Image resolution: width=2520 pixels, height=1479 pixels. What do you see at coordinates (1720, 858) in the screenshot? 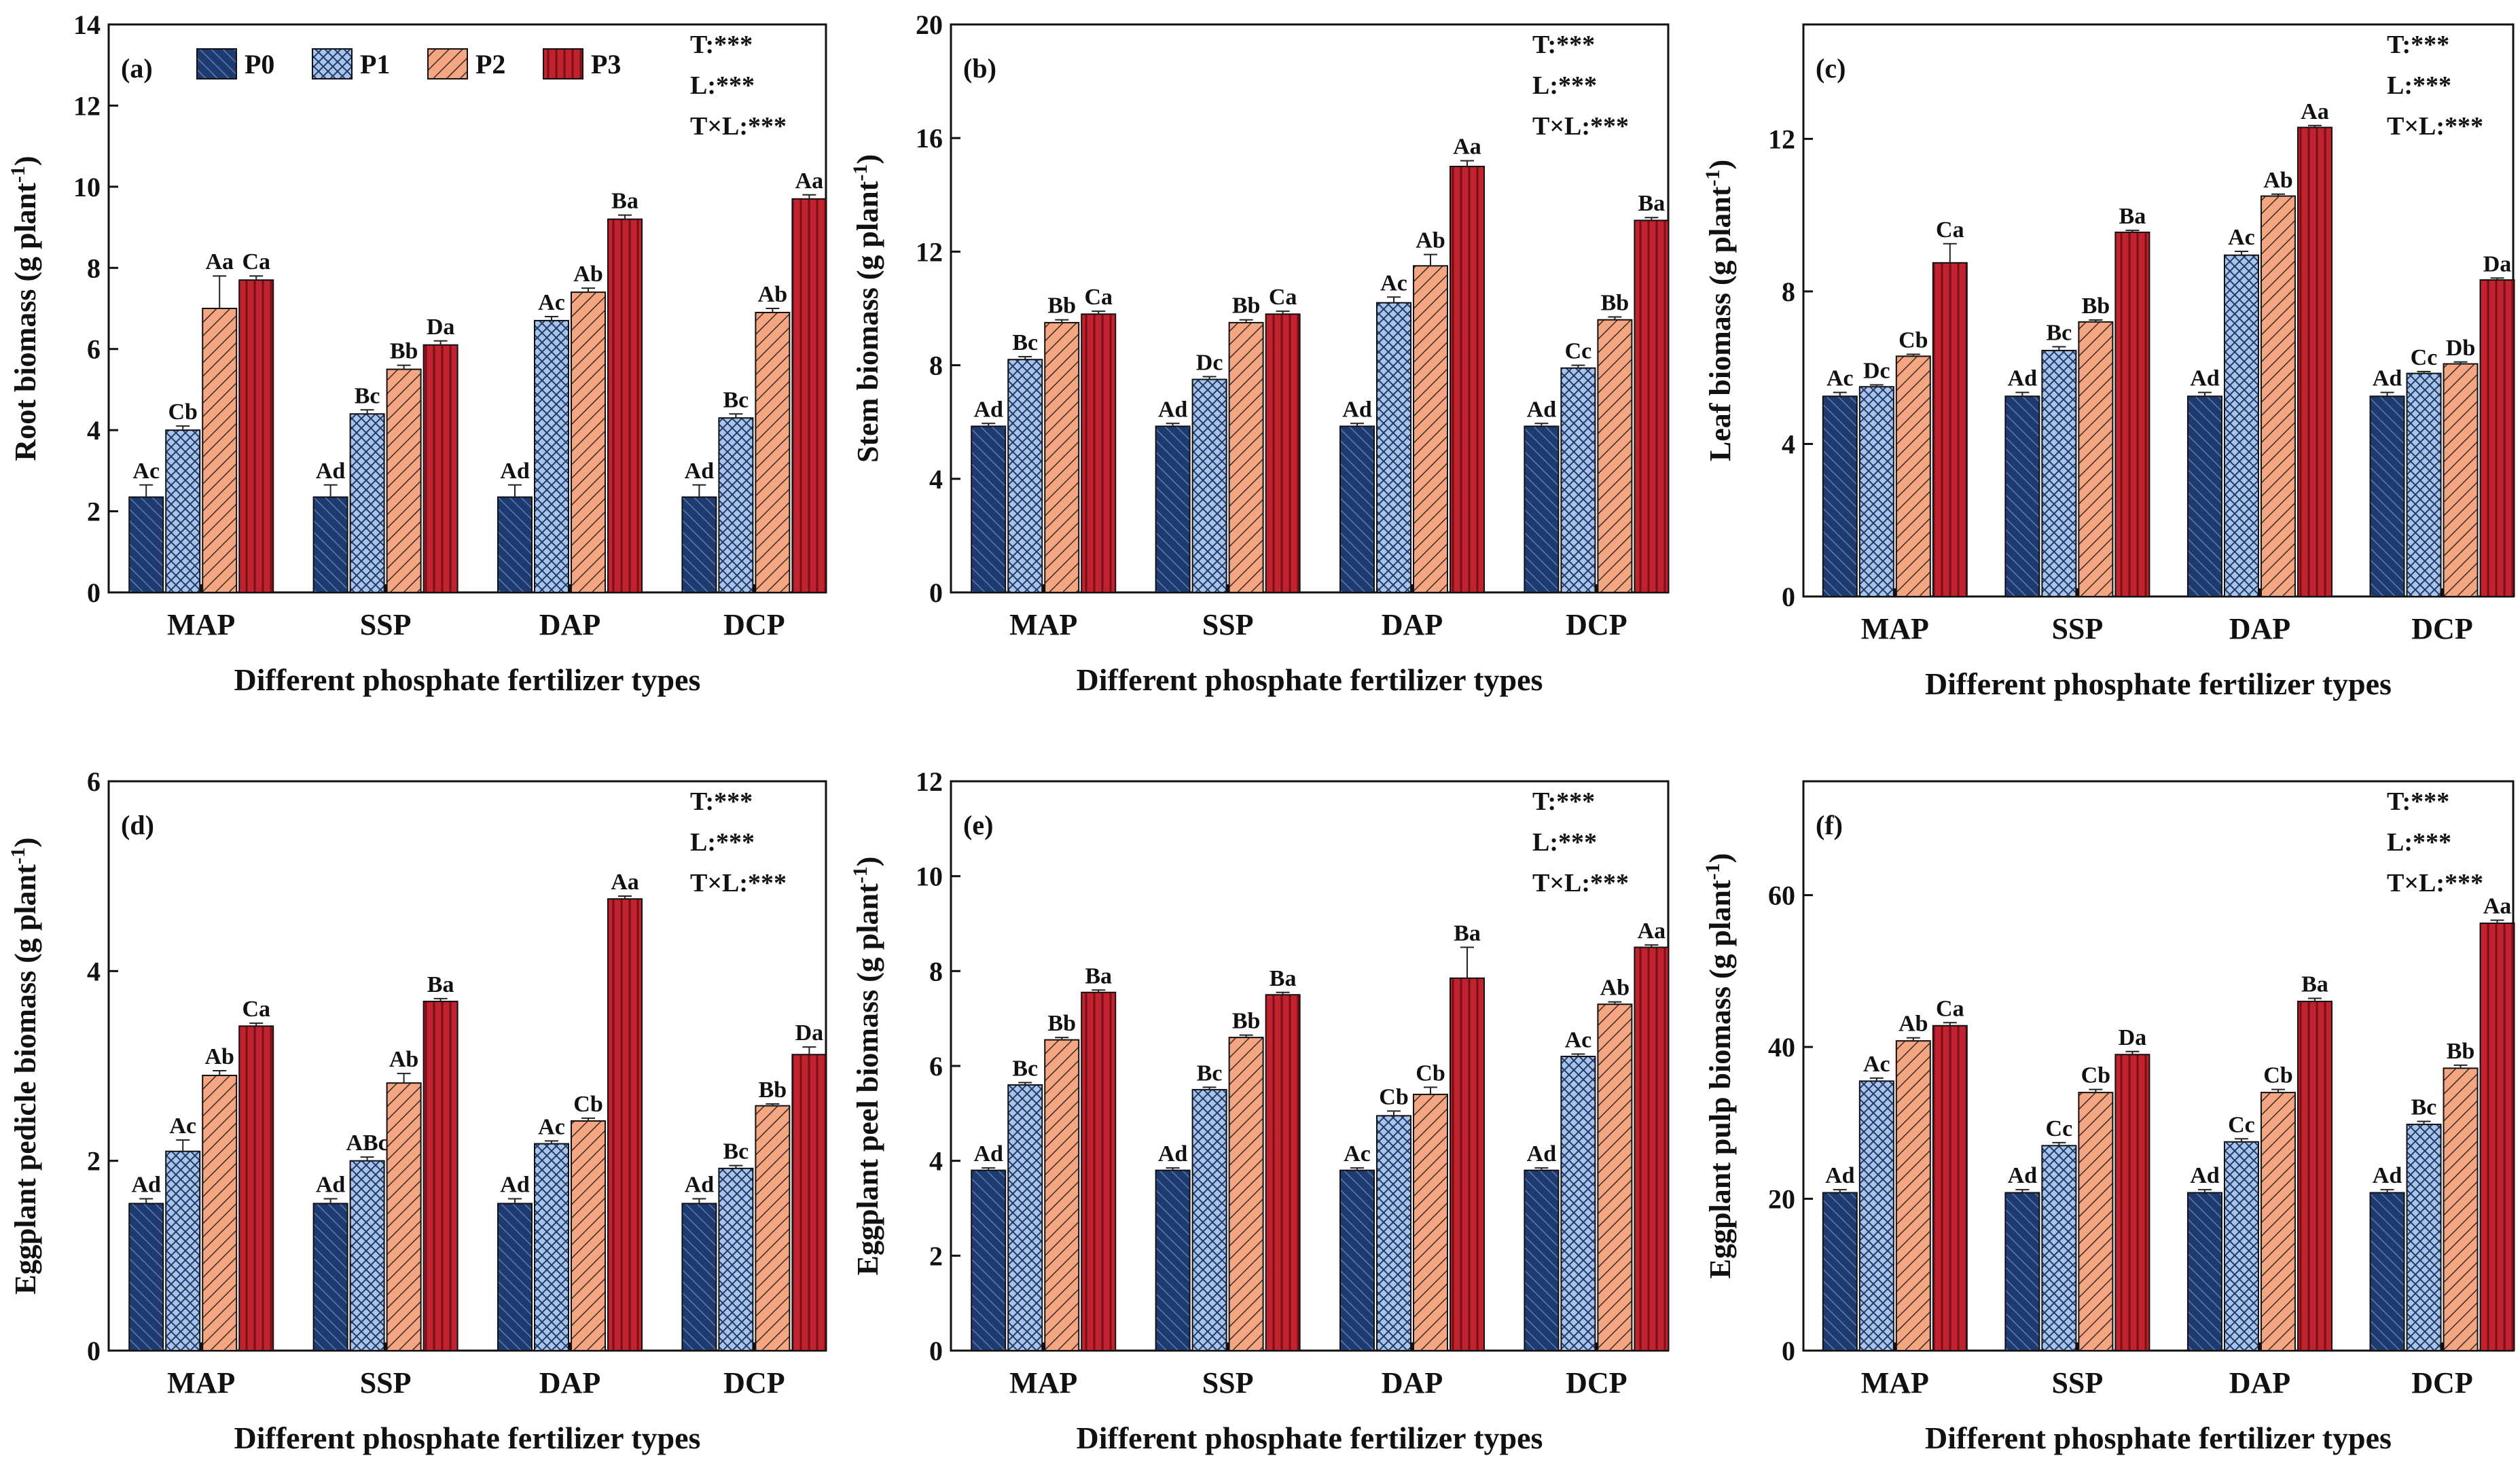
I see `y-axis-label-close: )` at bounding box center [1720, 858].